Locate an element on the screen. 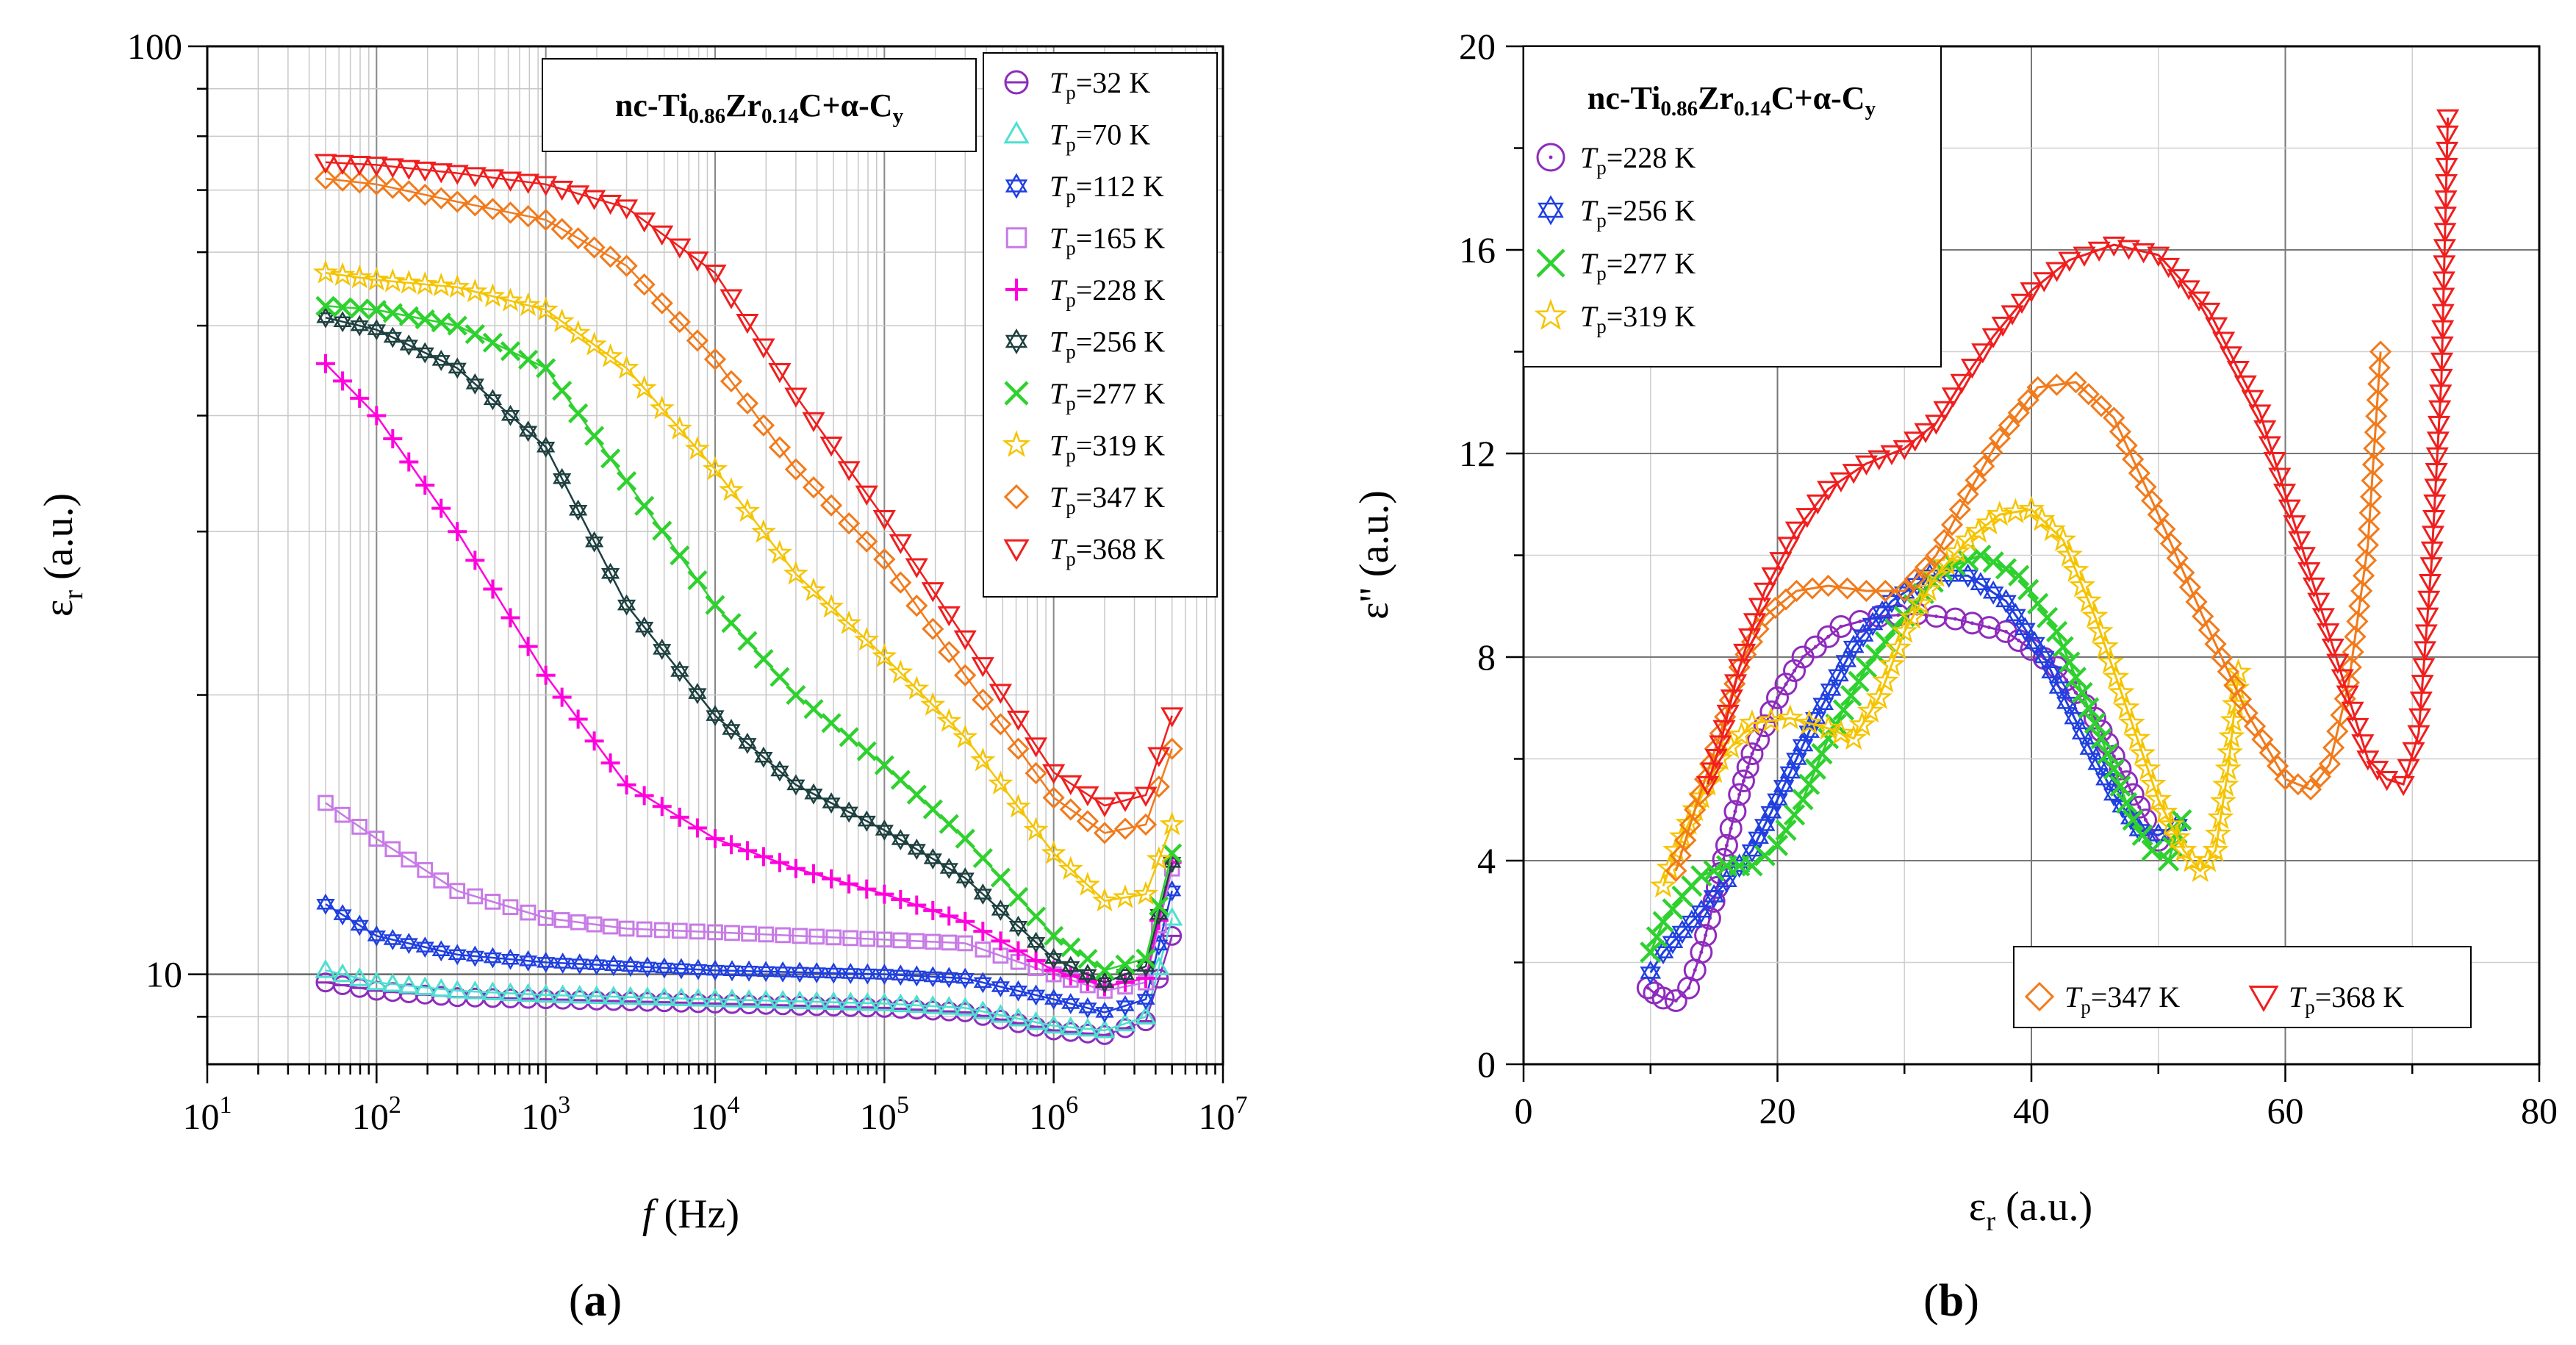  panel-b-legend-item: Tp=319 K is located at coordinates (1615, 317).